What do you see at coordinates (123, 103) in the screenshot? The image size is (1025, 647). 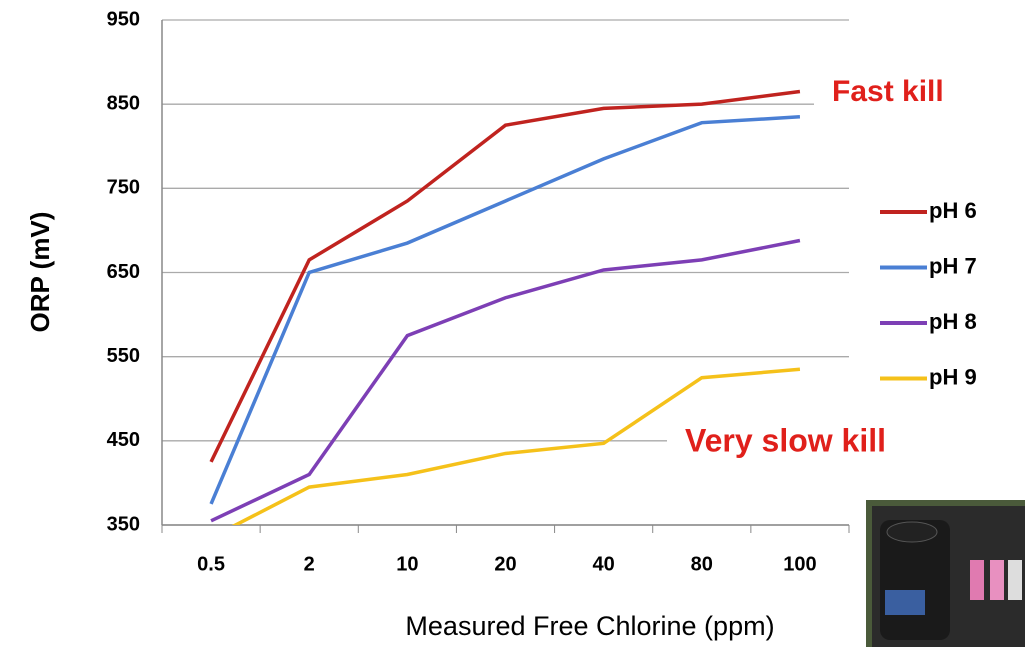 I see `y-tick-label: 850` at bounding box center [123, 103].